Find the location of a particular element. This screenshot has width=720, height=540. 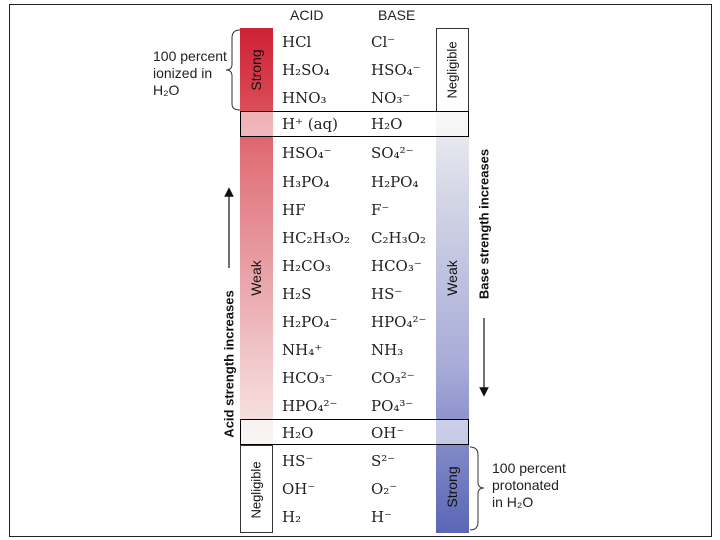

acid-cell: HCl is located at coordinates (297, 42).